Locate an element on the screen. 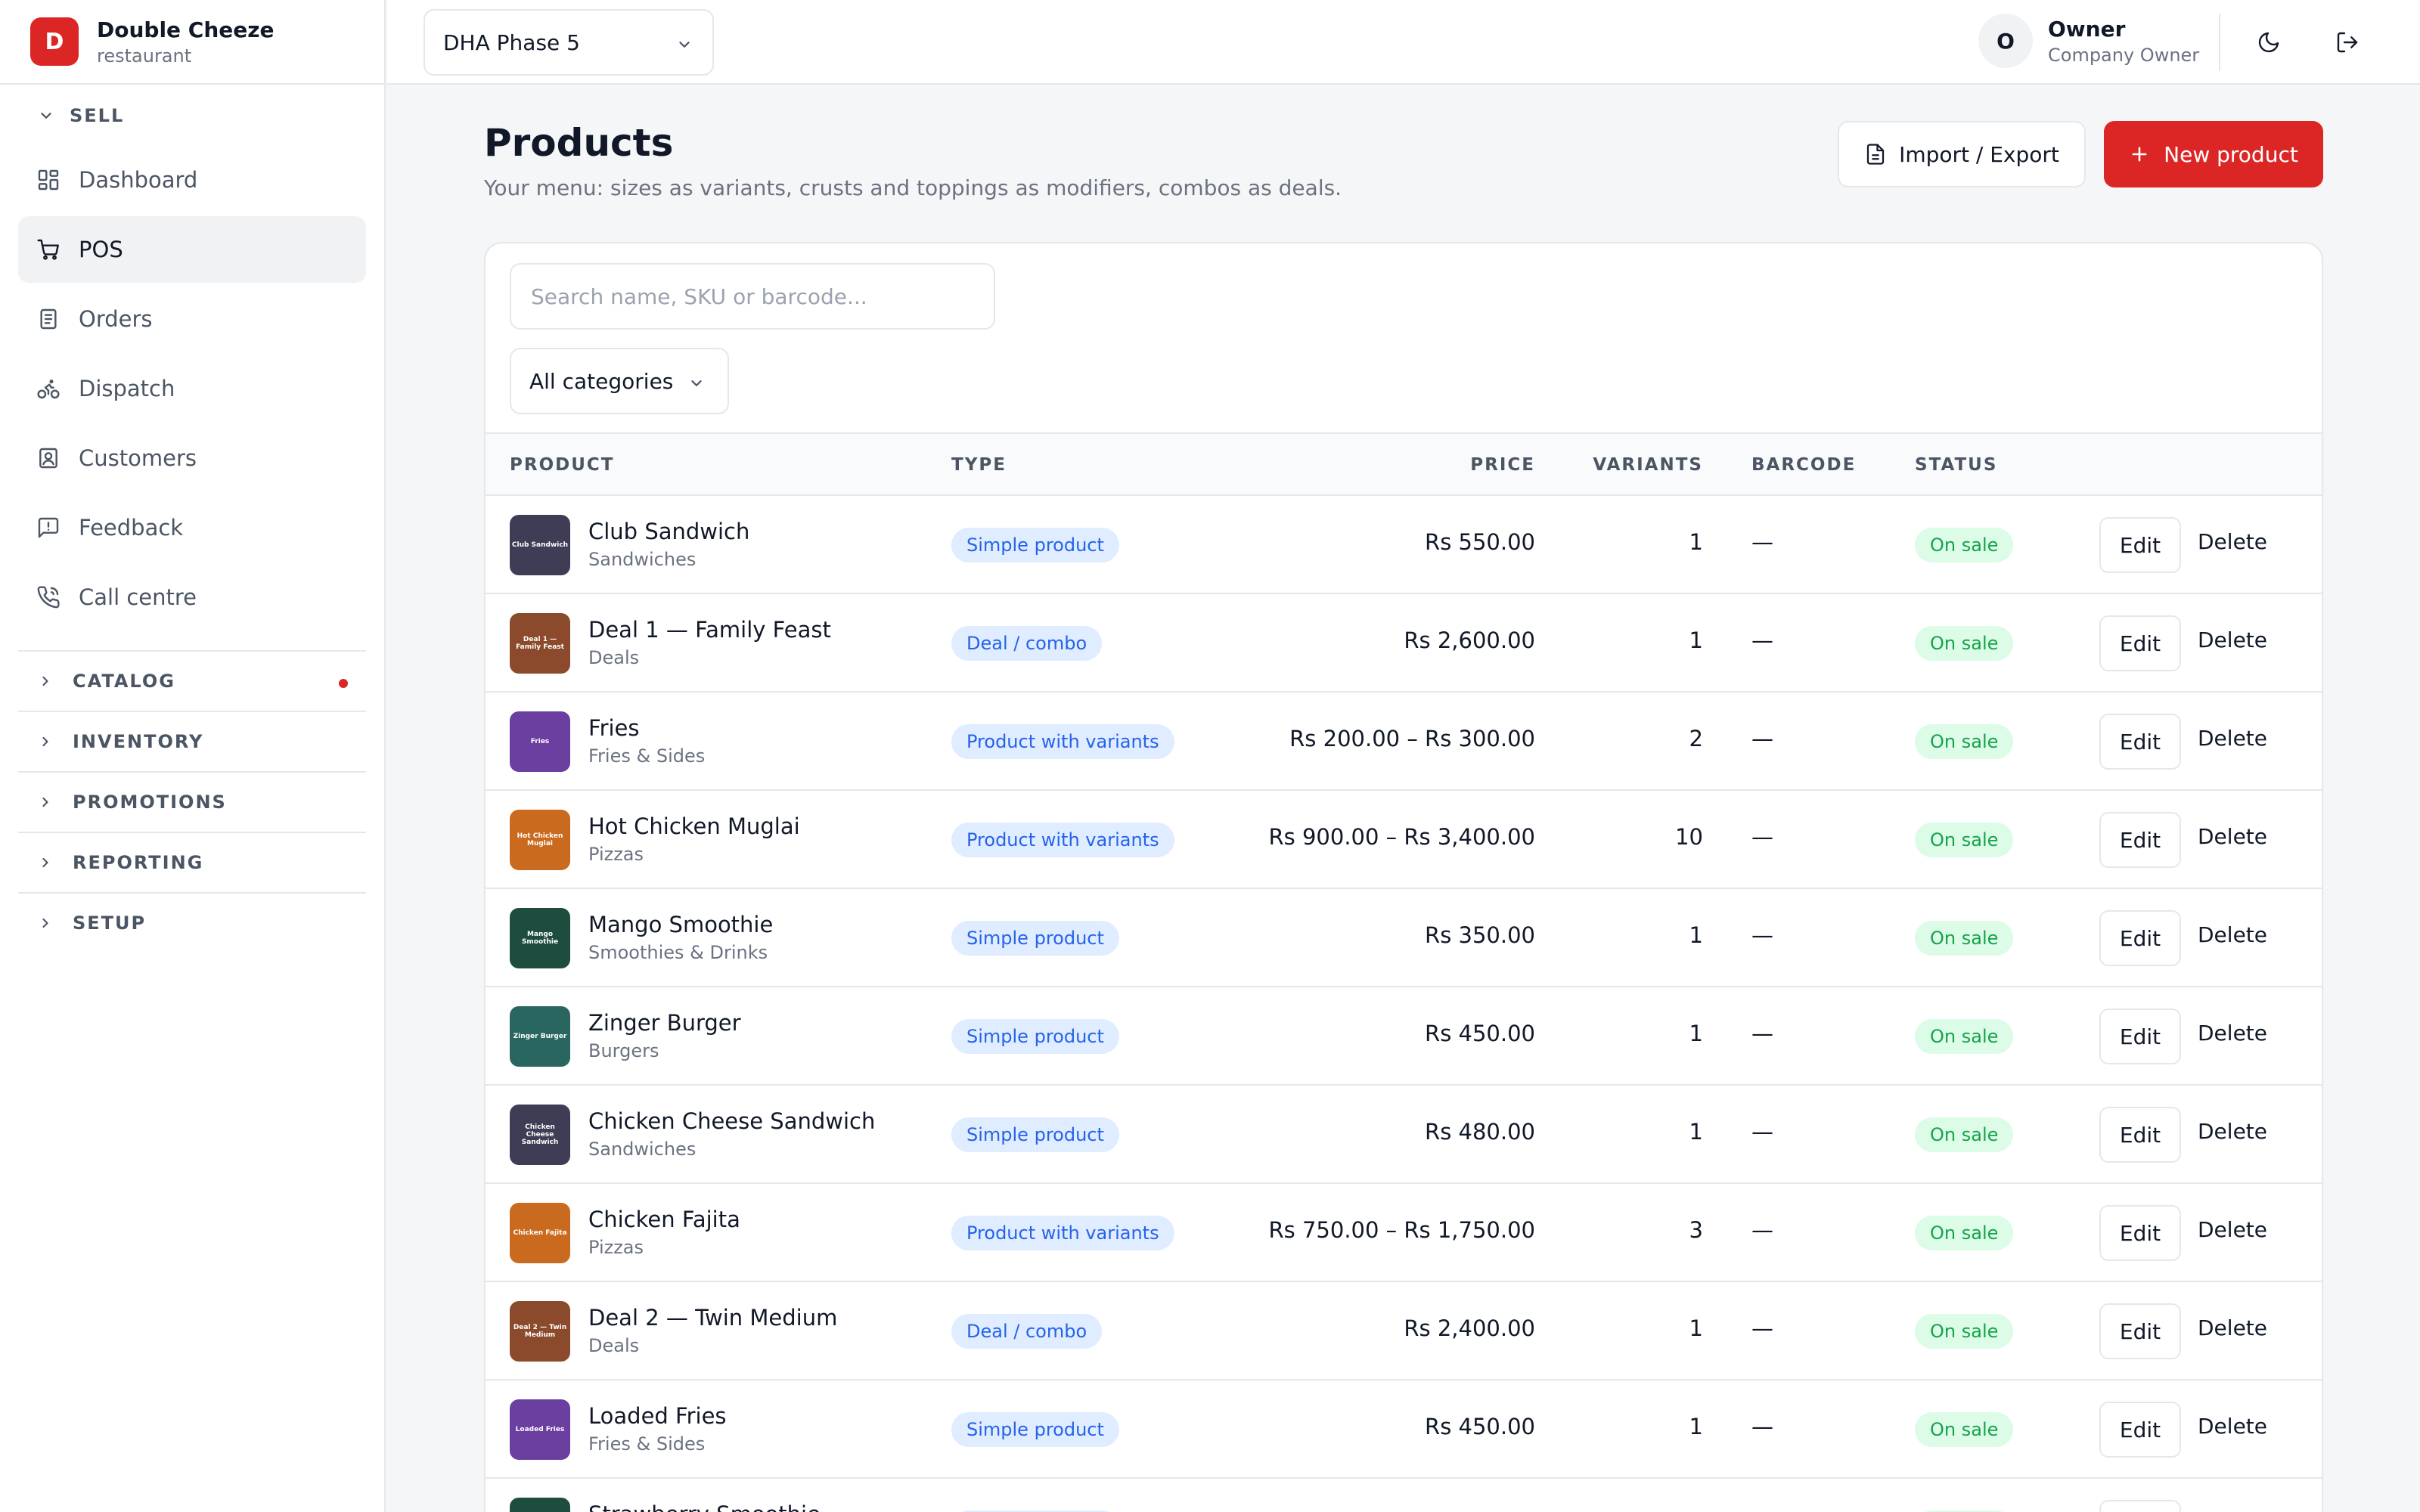  avatar: O is located at coordinates (2005, 41).